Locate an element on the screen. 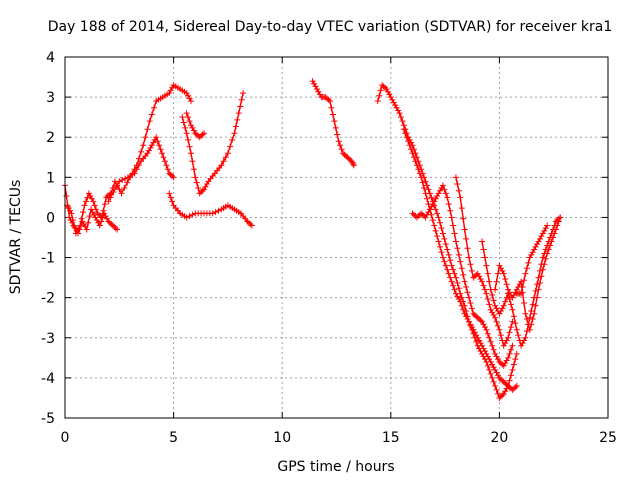 This screenshot has width=640, height=480. x-axis-label: GPS time / hours is located at coordinates (335, 467).